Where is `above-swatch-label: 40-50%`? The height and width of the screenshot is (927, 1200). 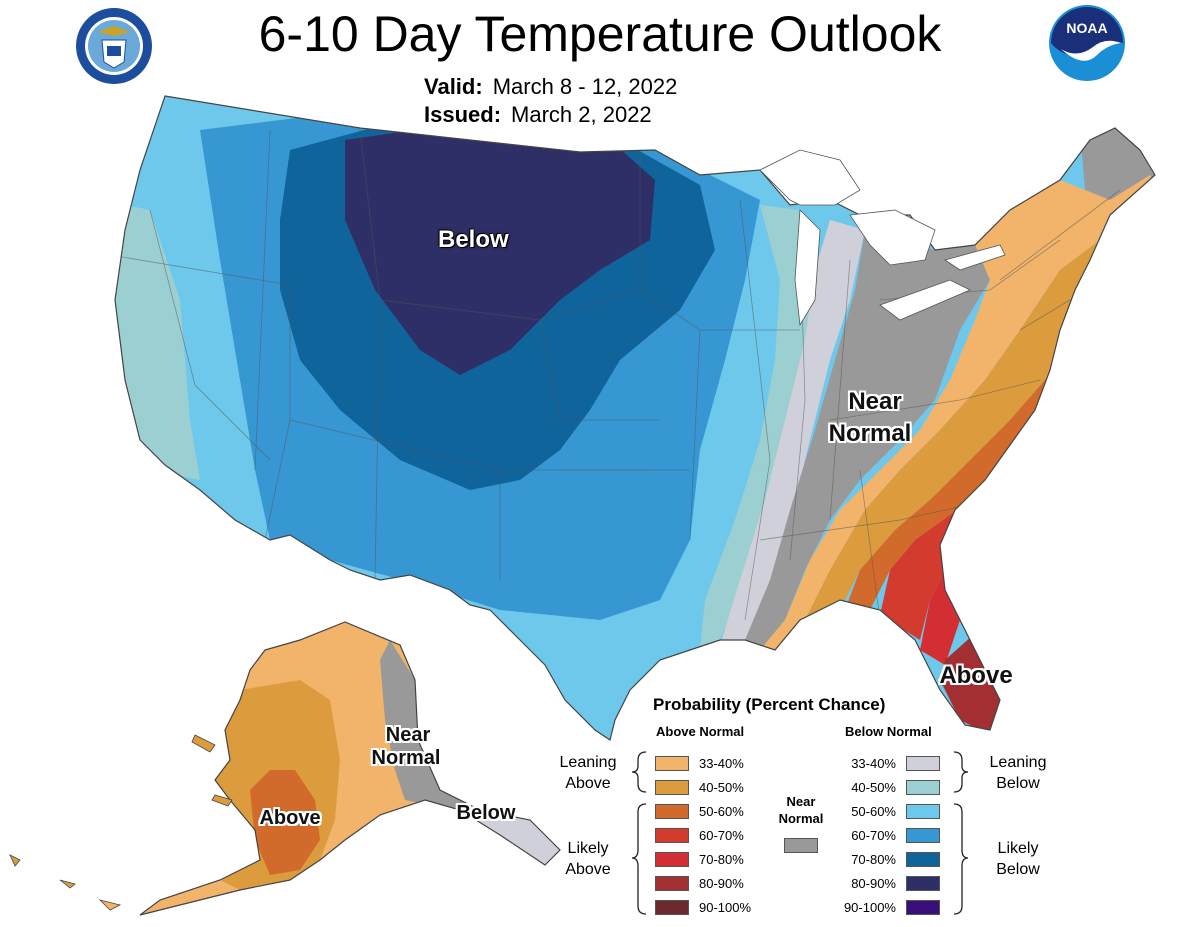 above-swatch-label: 40-50% is located at coordinates (721, 787).